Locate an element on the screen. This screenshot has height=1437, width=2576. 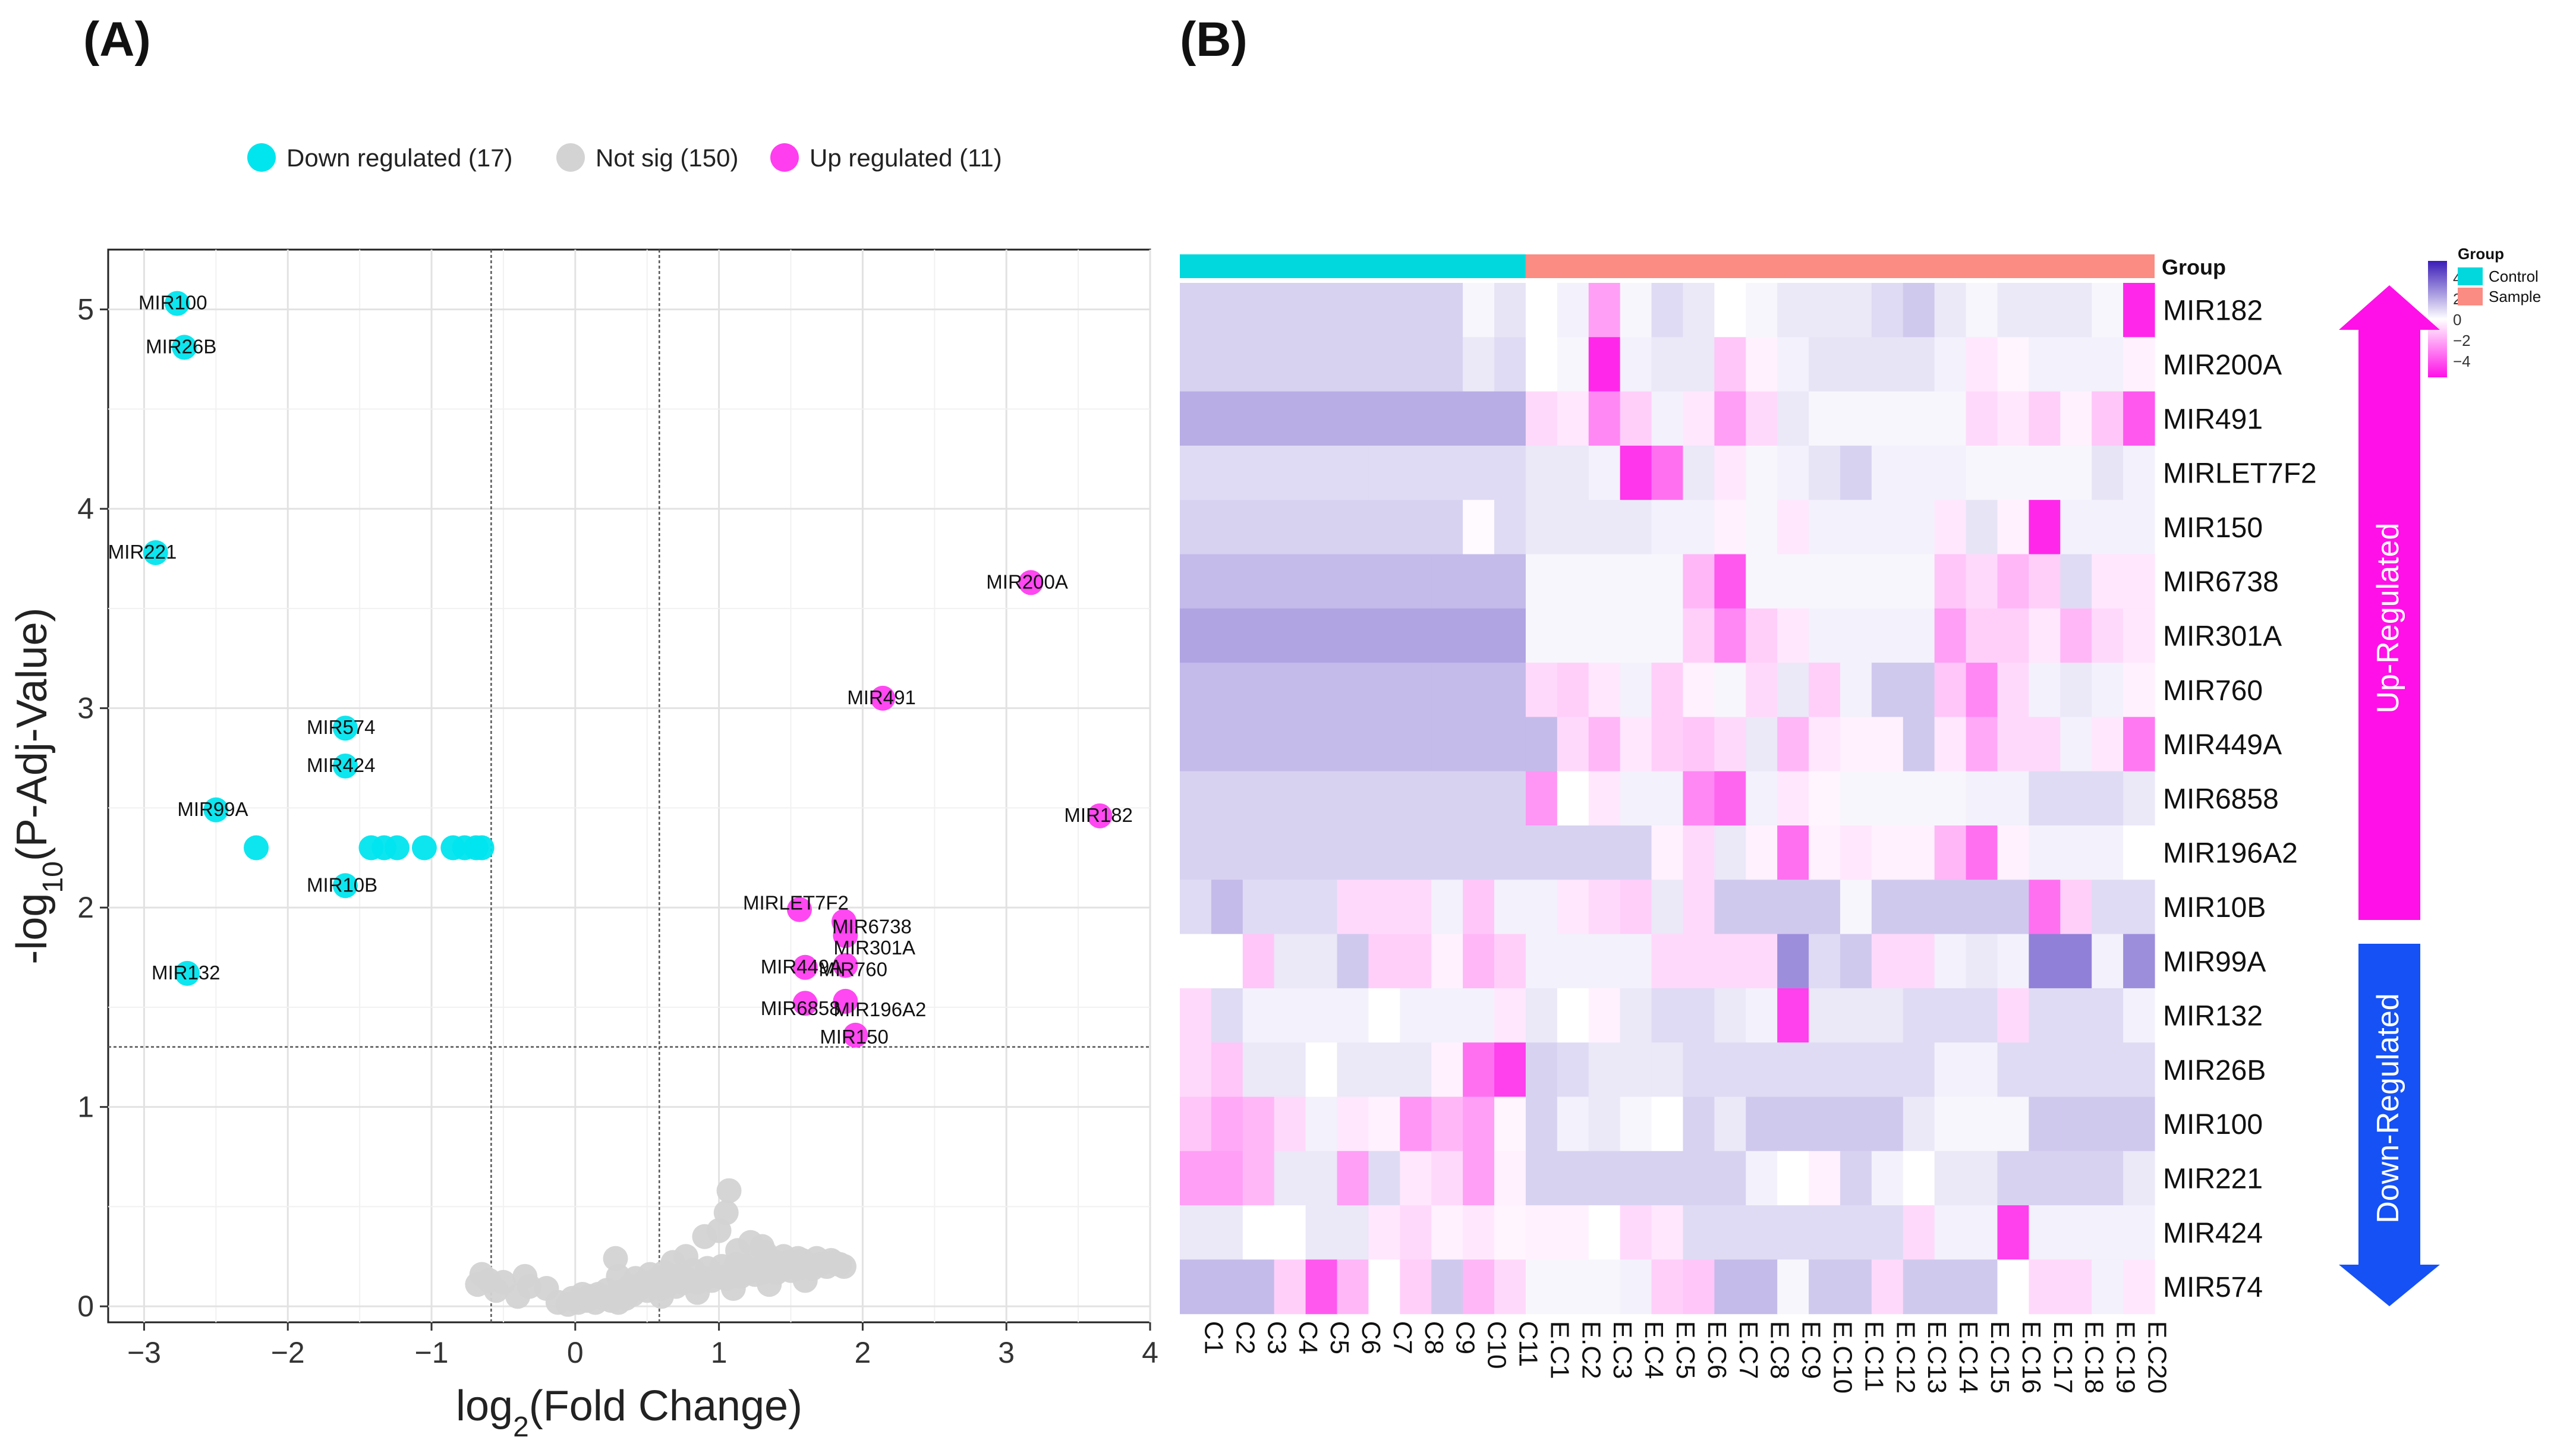
legend-label-2: Up regulated (11) is located at coordinates (906, 158).